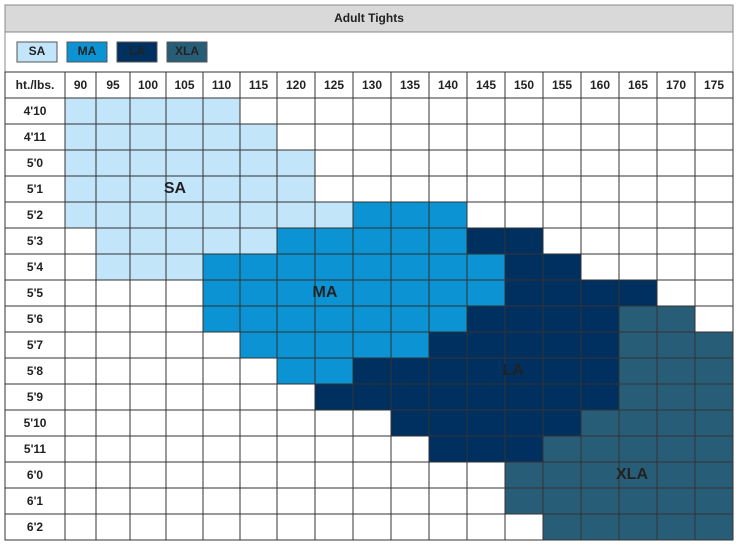 The width and height of the screenshot is (739, 549). What do you see at coordinates (410, 85) in the screenshot?
I see `header-label: 135` at bounding box center [410, 85].